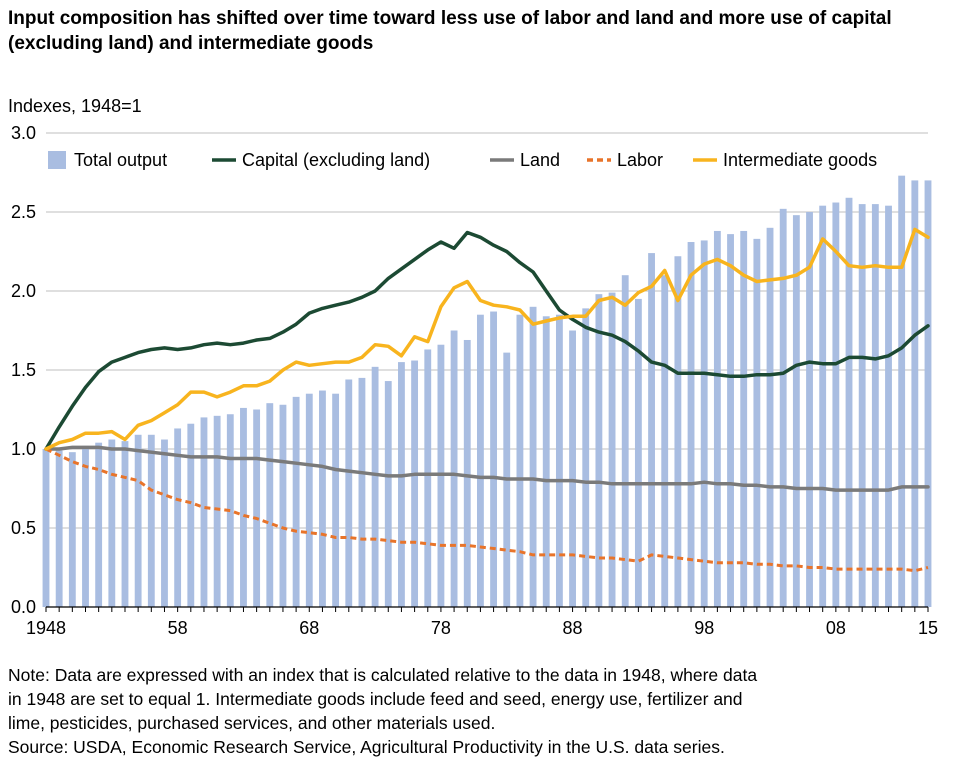  What do you see at coordinates (704, 628) in the screenshot?
I see `x-tick-label: 98` at bounding box center [704, 628].